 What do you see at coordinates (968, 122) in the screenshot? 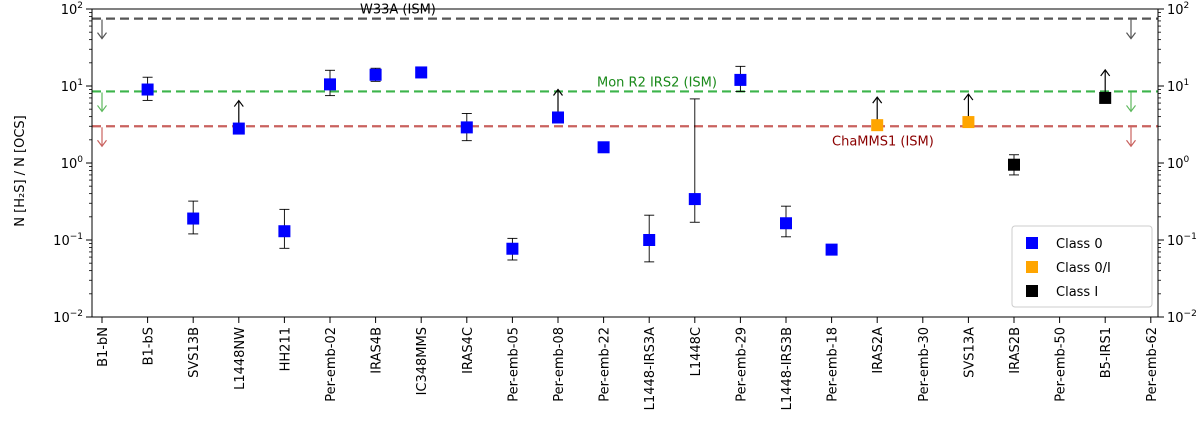
I see `marker-SVS13A` at bounding box center [968, 122].